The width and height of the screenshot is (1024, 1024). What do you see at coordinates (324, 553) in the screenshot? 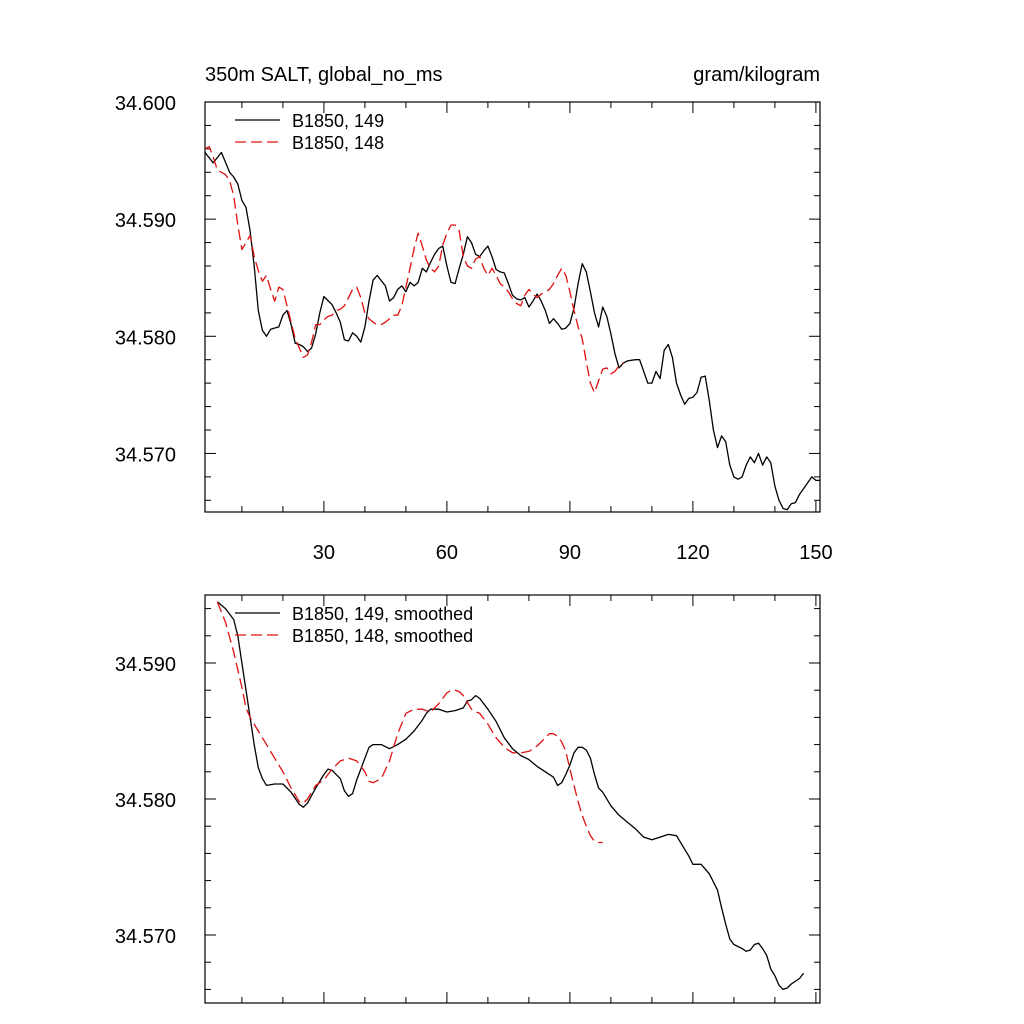
I see `x-tick-label: 30` at bounding box center [324, 553].